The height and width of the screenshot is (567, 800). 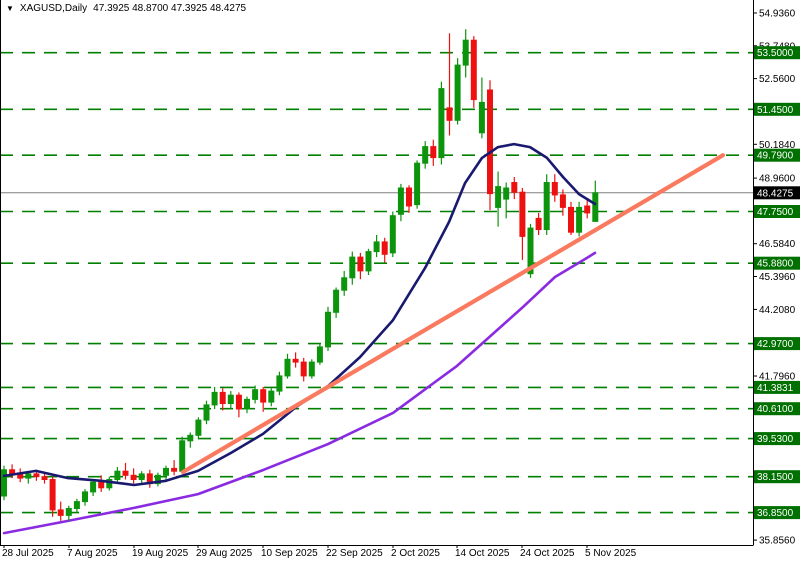 I want to click on level-price-badge-label: 41.3831, so click(x=775, y=388).